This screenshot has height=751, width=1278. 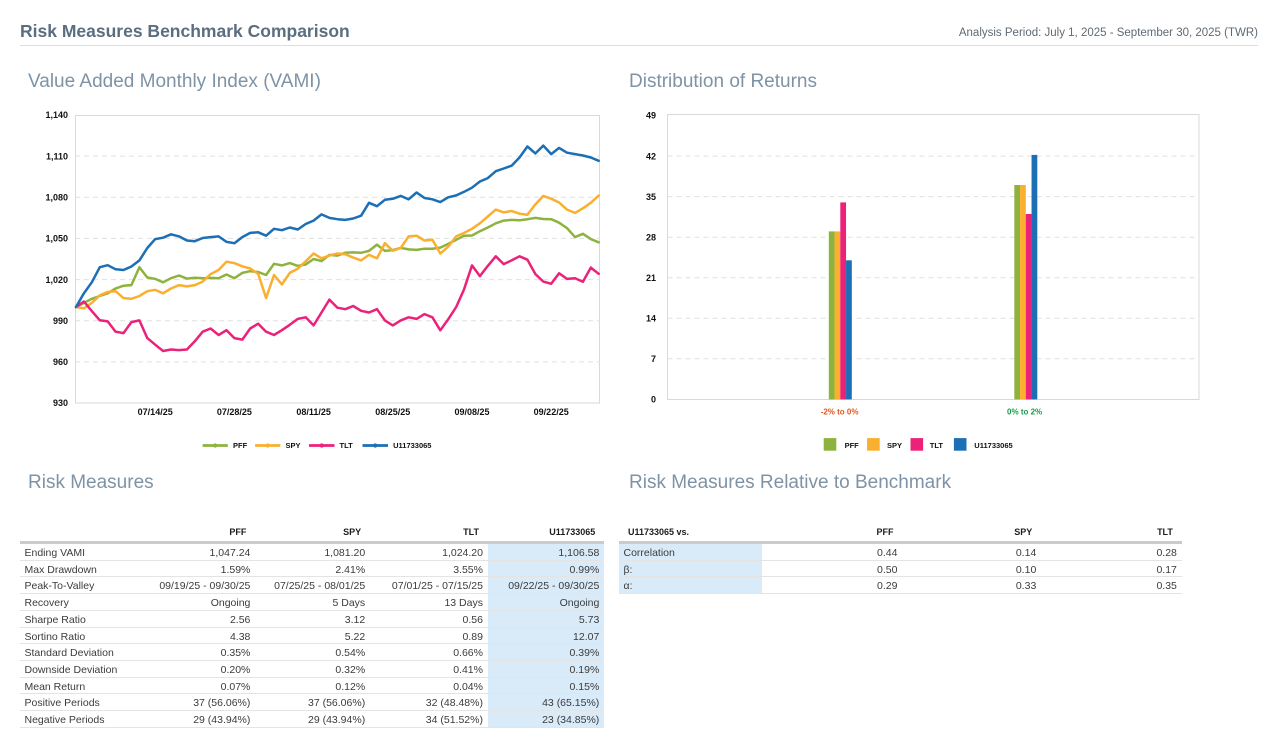 What do you see at coordinates (651, 237) in the screenshot?
I see `svg-text: 28` at bounding box center [651, 237].